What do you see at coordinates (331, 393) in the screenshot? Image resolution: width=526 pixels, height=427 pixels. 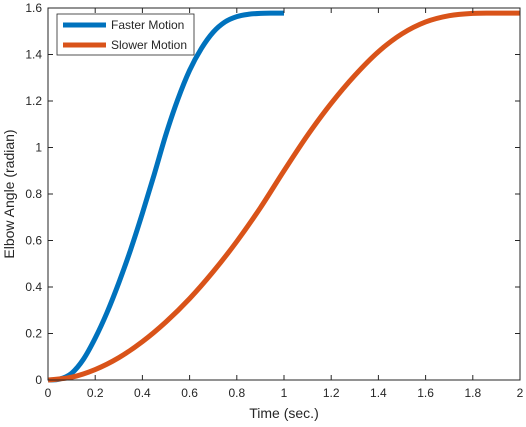 I see `x-tick-label: 1.2` at bounding box center [331, 393].